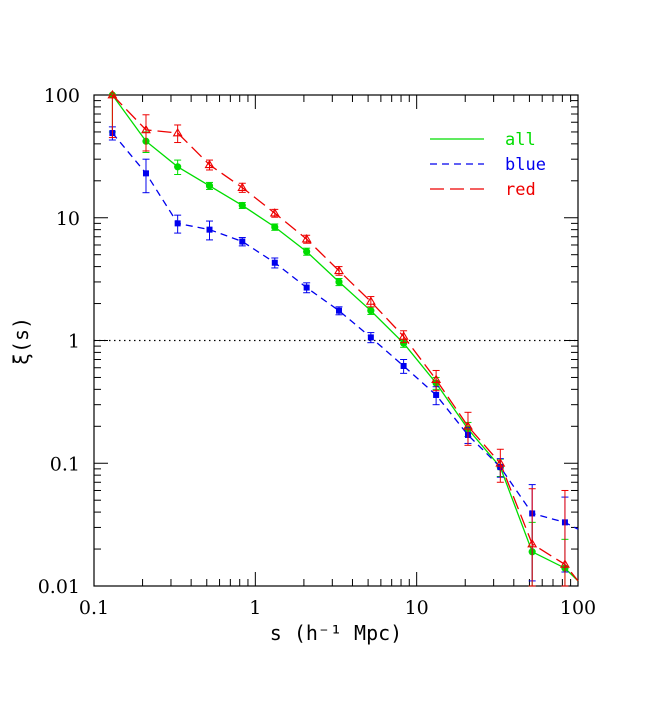  What do you see at coordinates (417, 608) in the screenshot?
I see `x-tick-label: 10` at bounding box center [417, 608].